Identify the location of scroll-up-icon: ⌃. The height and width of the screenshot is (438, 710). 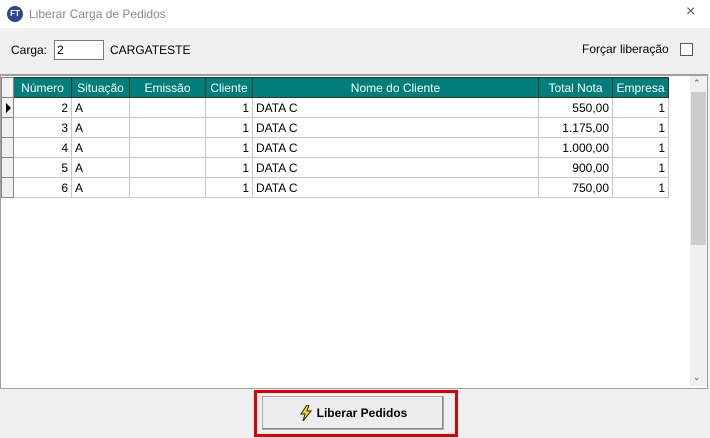
(697, 83).